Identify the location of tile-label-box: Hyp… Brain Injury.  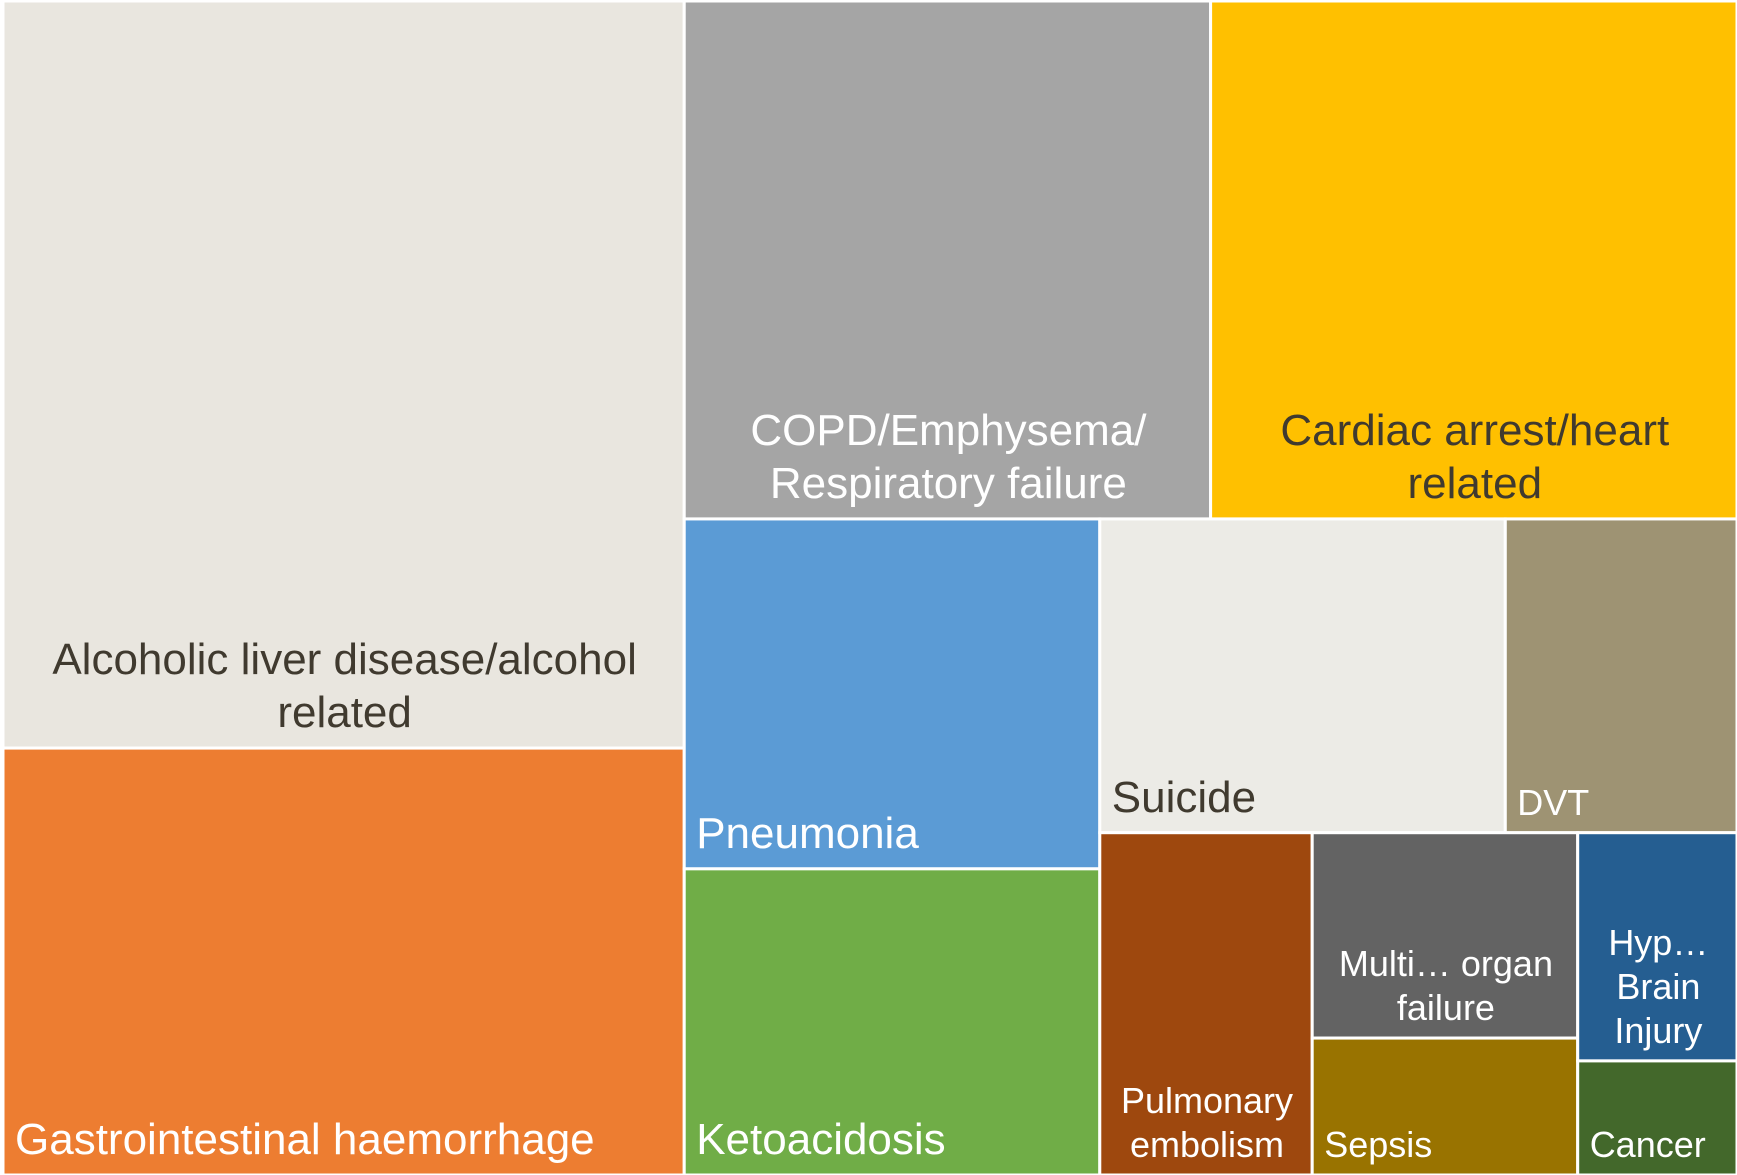
(1657, 947).